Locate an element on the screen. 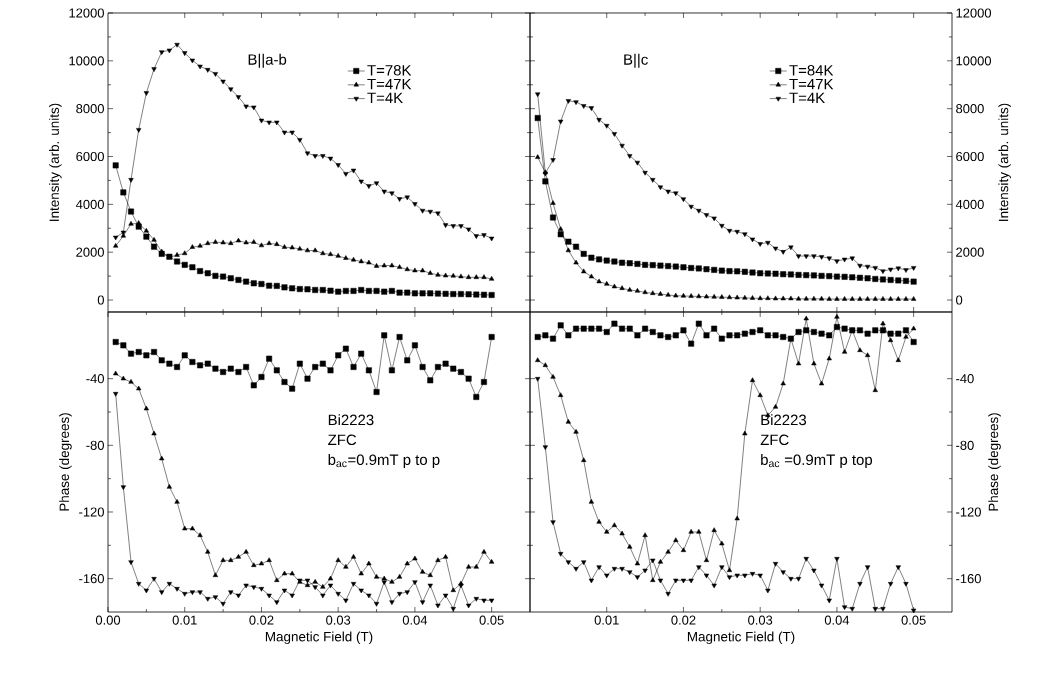 The image size is (1057, 689). y-tick-label: -40 is located at coordinates (95, 379).